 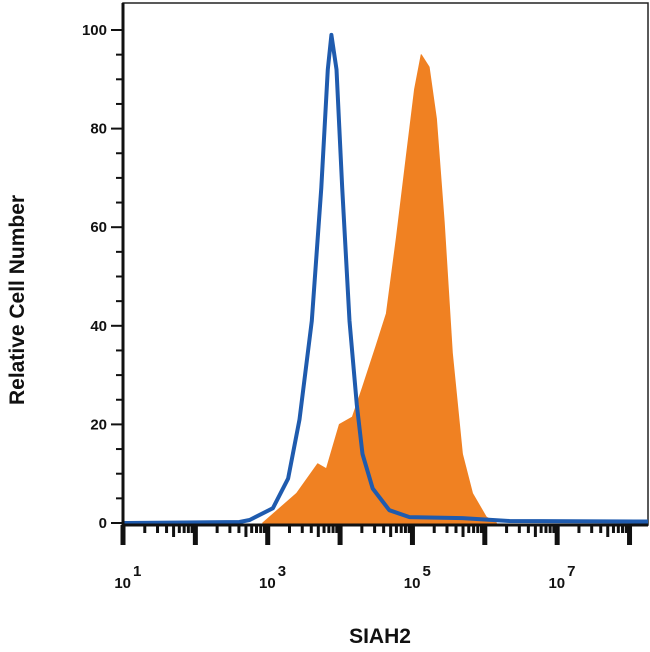 What do you see at coordinates (98, 424) in the screenshot?
I see `y-tick-label: 20` at bounding box center [98, 424].